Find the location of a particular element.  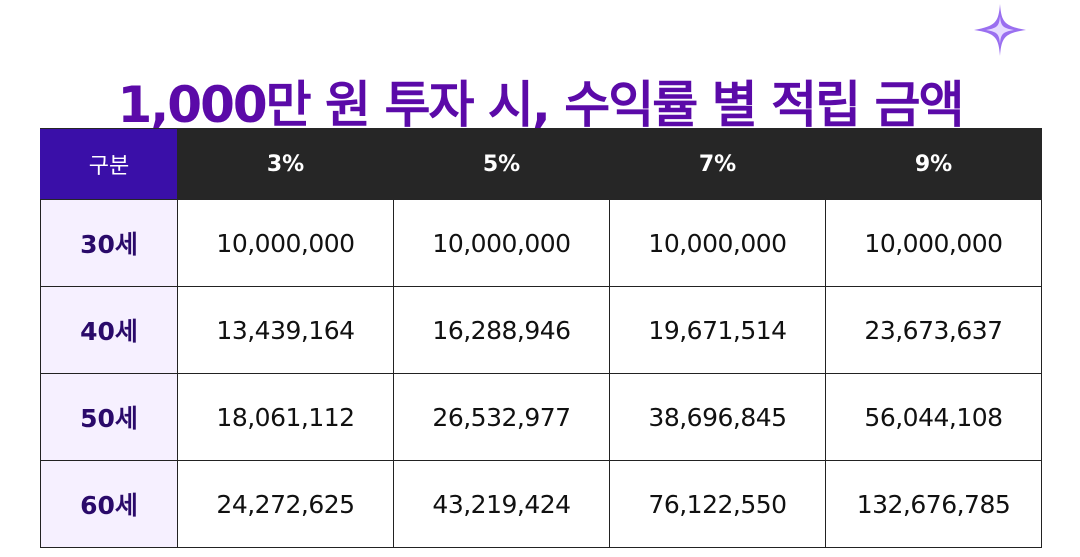

table-cell: 24,272,625 is located at coordinates (285, 504).